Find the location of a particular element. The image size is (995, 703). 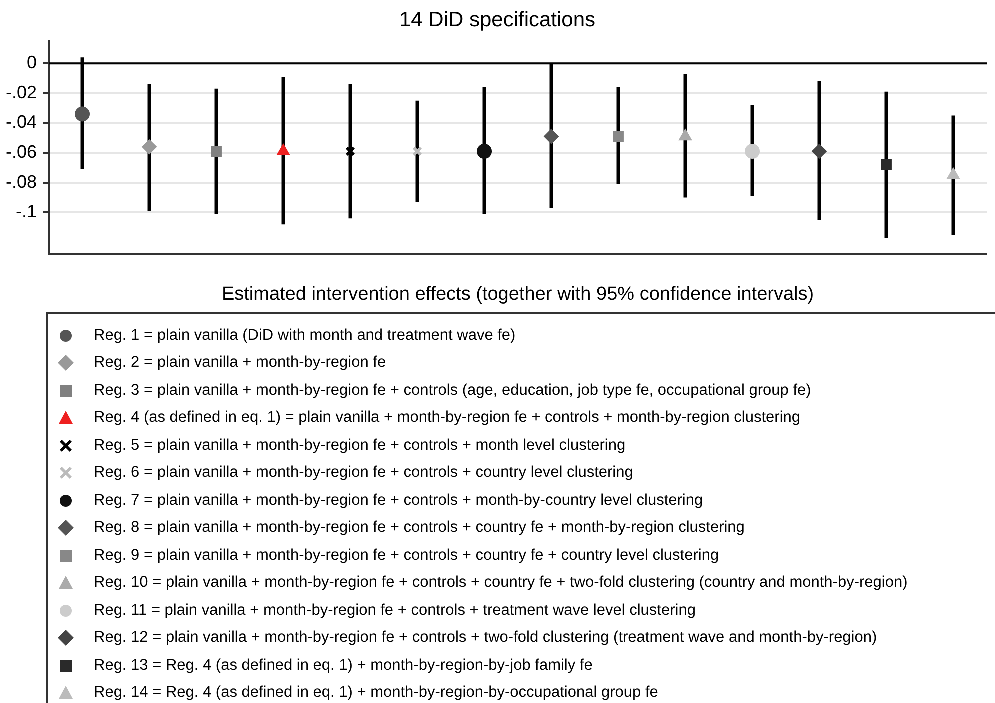

legend-label: Reg. 13 = Reg. 4 (as defined in eq. 1) + month-by-region-by-job family fe is located at coordinates (343, 665).